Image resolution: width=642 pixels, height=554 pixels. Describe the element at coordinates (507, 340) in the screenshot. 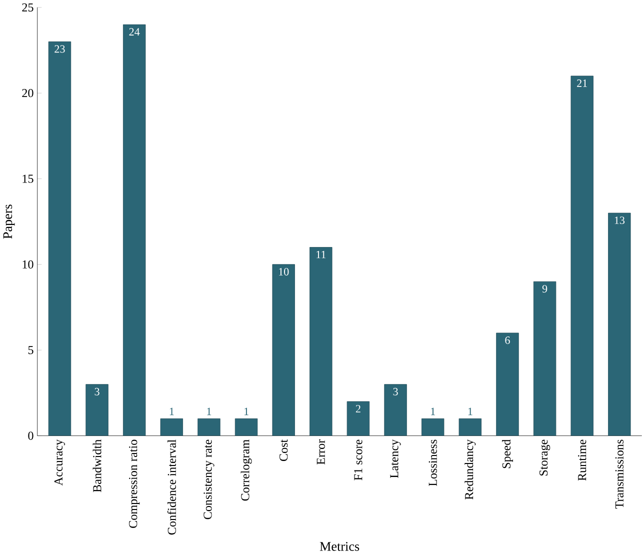

I see `data-label: 6` at that location.